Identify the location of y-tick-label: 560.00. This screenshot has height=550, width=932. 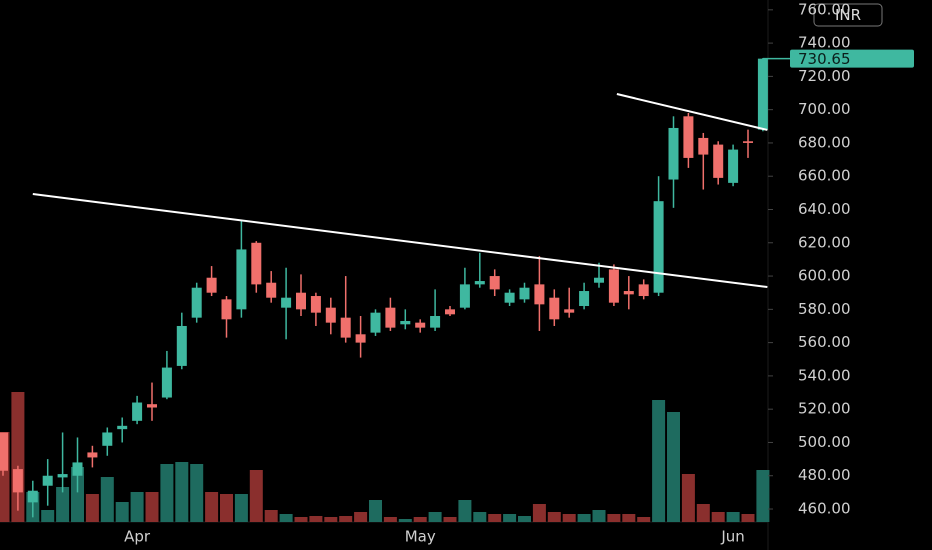
(824, 342).